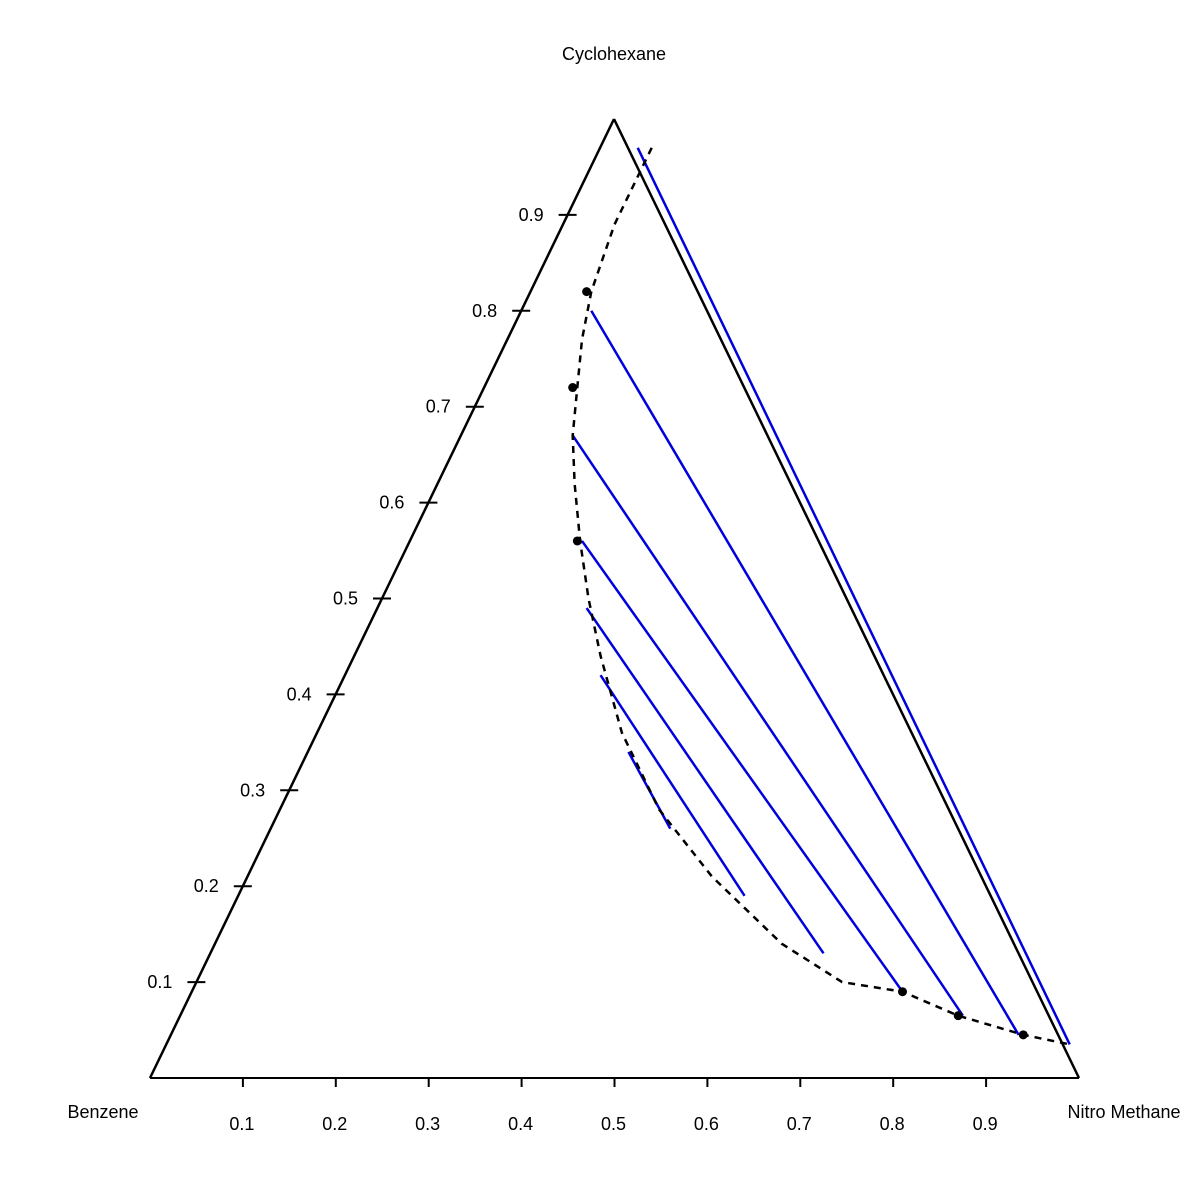 The width and height of the screenshot is (1200, 1200). Describe the element at coordinates (531, 215) in the screenshot. I see `left-tick-label: 0.9` at that location.